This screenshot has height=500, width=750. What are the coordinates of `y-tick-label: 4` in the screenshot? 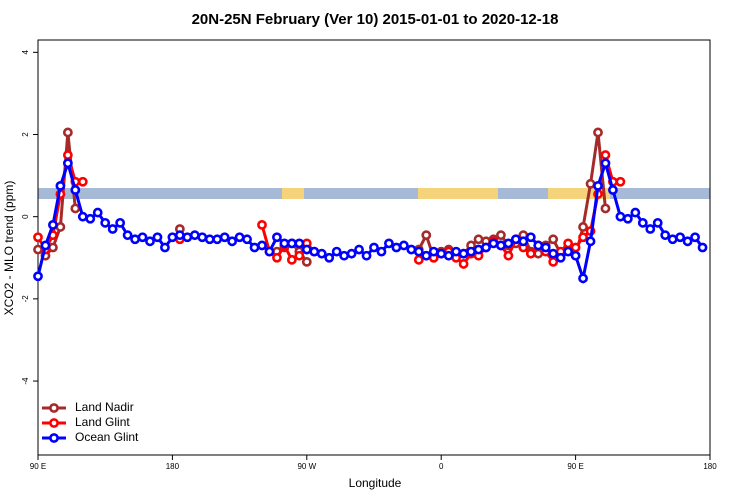 It's located at (25, 52).